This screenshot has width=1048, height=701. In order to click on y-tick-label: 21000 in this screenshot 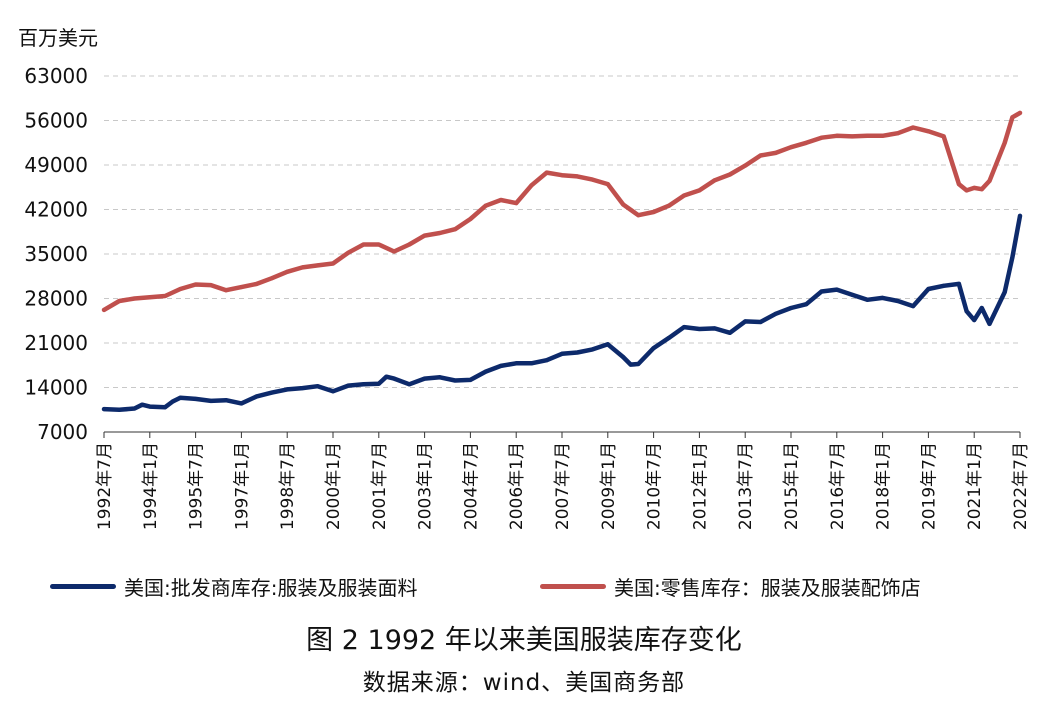, I will do `click(56, 343)`.